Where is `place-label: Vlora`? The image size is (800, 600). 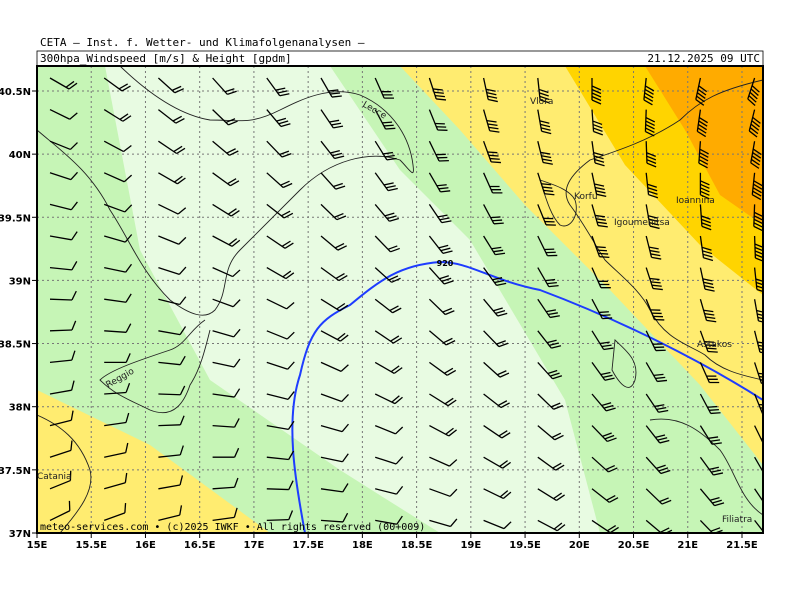
place-label: Vlora is located at coordinates (541, 102).